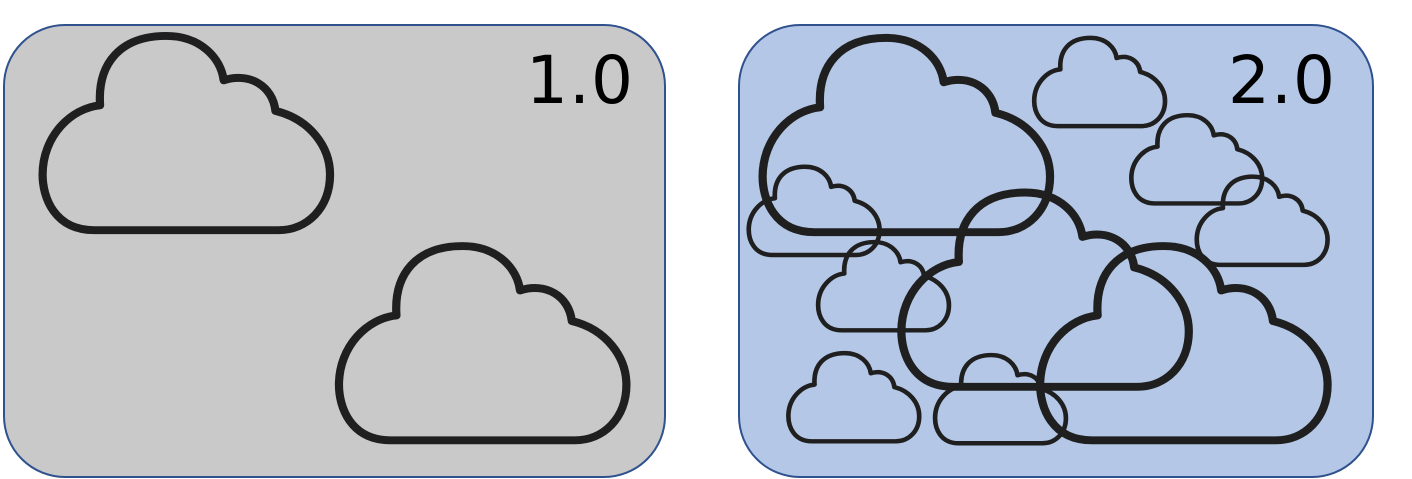 The width and height of the screenshot is (1412, 479). What do you see at coordinates (1000, 399) in the screenshot?
I see `cloud-small-bottom-center-icon` at bounding box center [1000, 399].